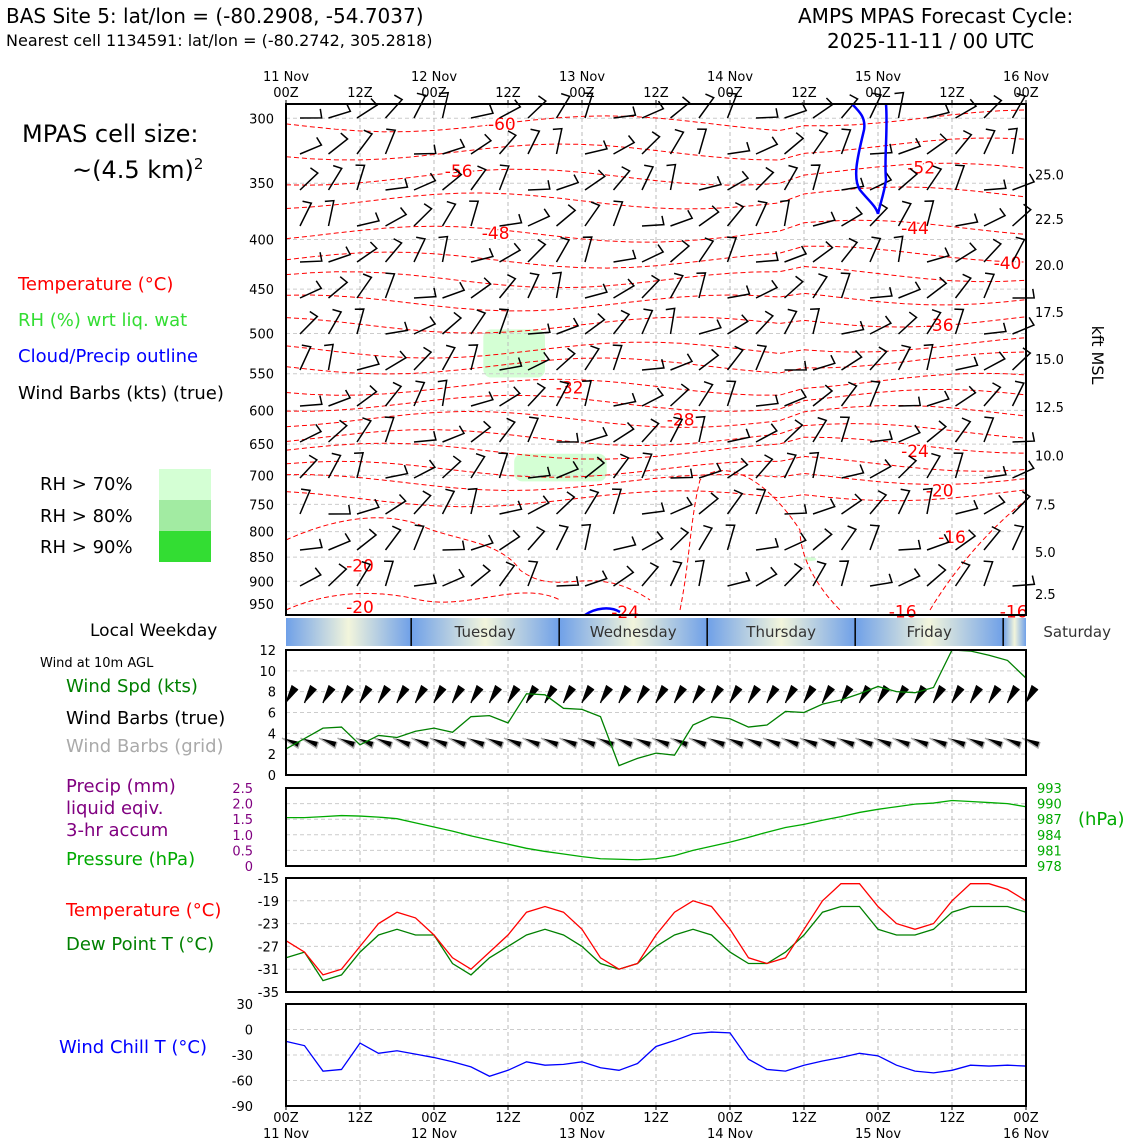  Describe the element at coordinates (360, 93) in the screenshot. I see `top-hour-label: 12Z` at that location.